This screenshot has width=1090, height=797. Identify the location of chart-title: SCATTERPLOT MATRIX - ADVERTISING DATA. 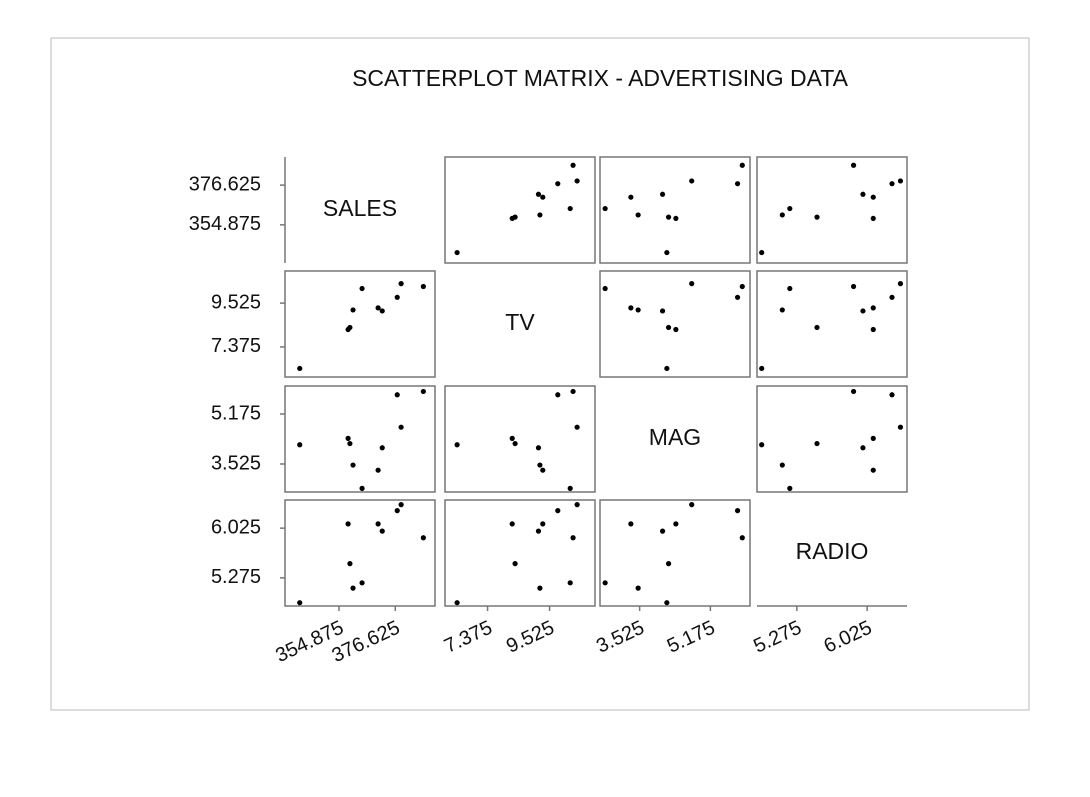
(600, 78).